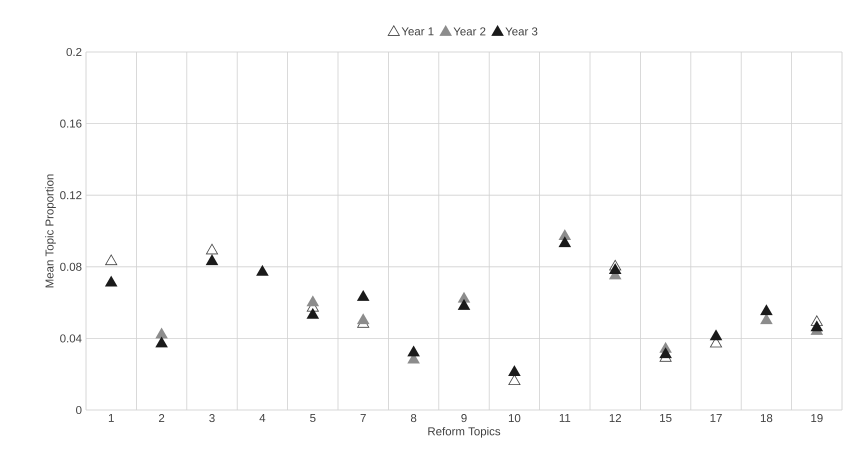  Describe the element at coordinates (464, 418) in the screenshot. I see `x-tick-label: 9` at that location.